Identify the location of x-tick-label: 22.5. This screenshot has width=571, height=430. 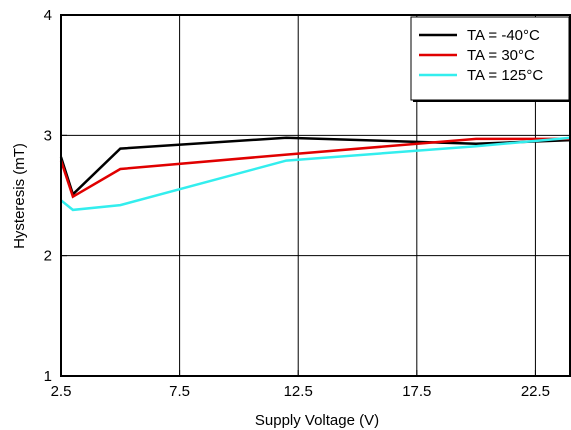
(535, 391).